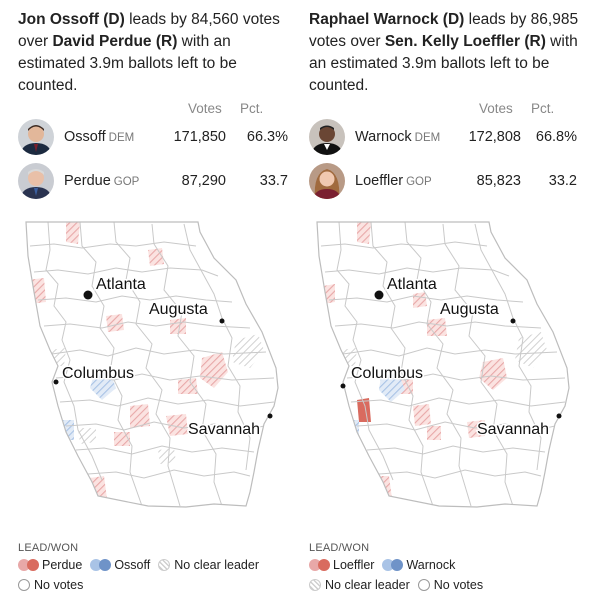  What do you see at coordinates (559, 416) in the screenshot?
I see `savannah-dot` at bounding box center [559, 416].